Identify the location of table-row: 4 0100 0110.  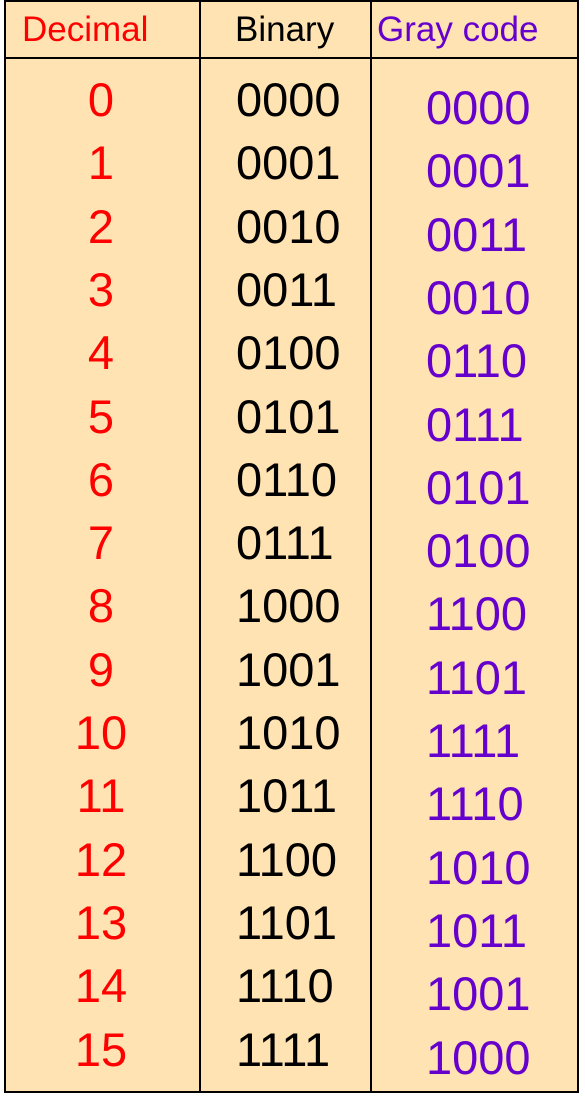
(291, 360).